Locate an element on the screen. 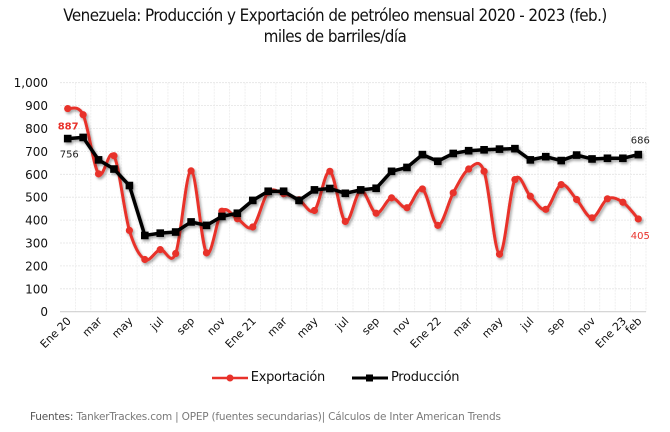 The image size is (670, 432). chart-subtitle: miles de barriles/día is located at coordinates (335, 36).